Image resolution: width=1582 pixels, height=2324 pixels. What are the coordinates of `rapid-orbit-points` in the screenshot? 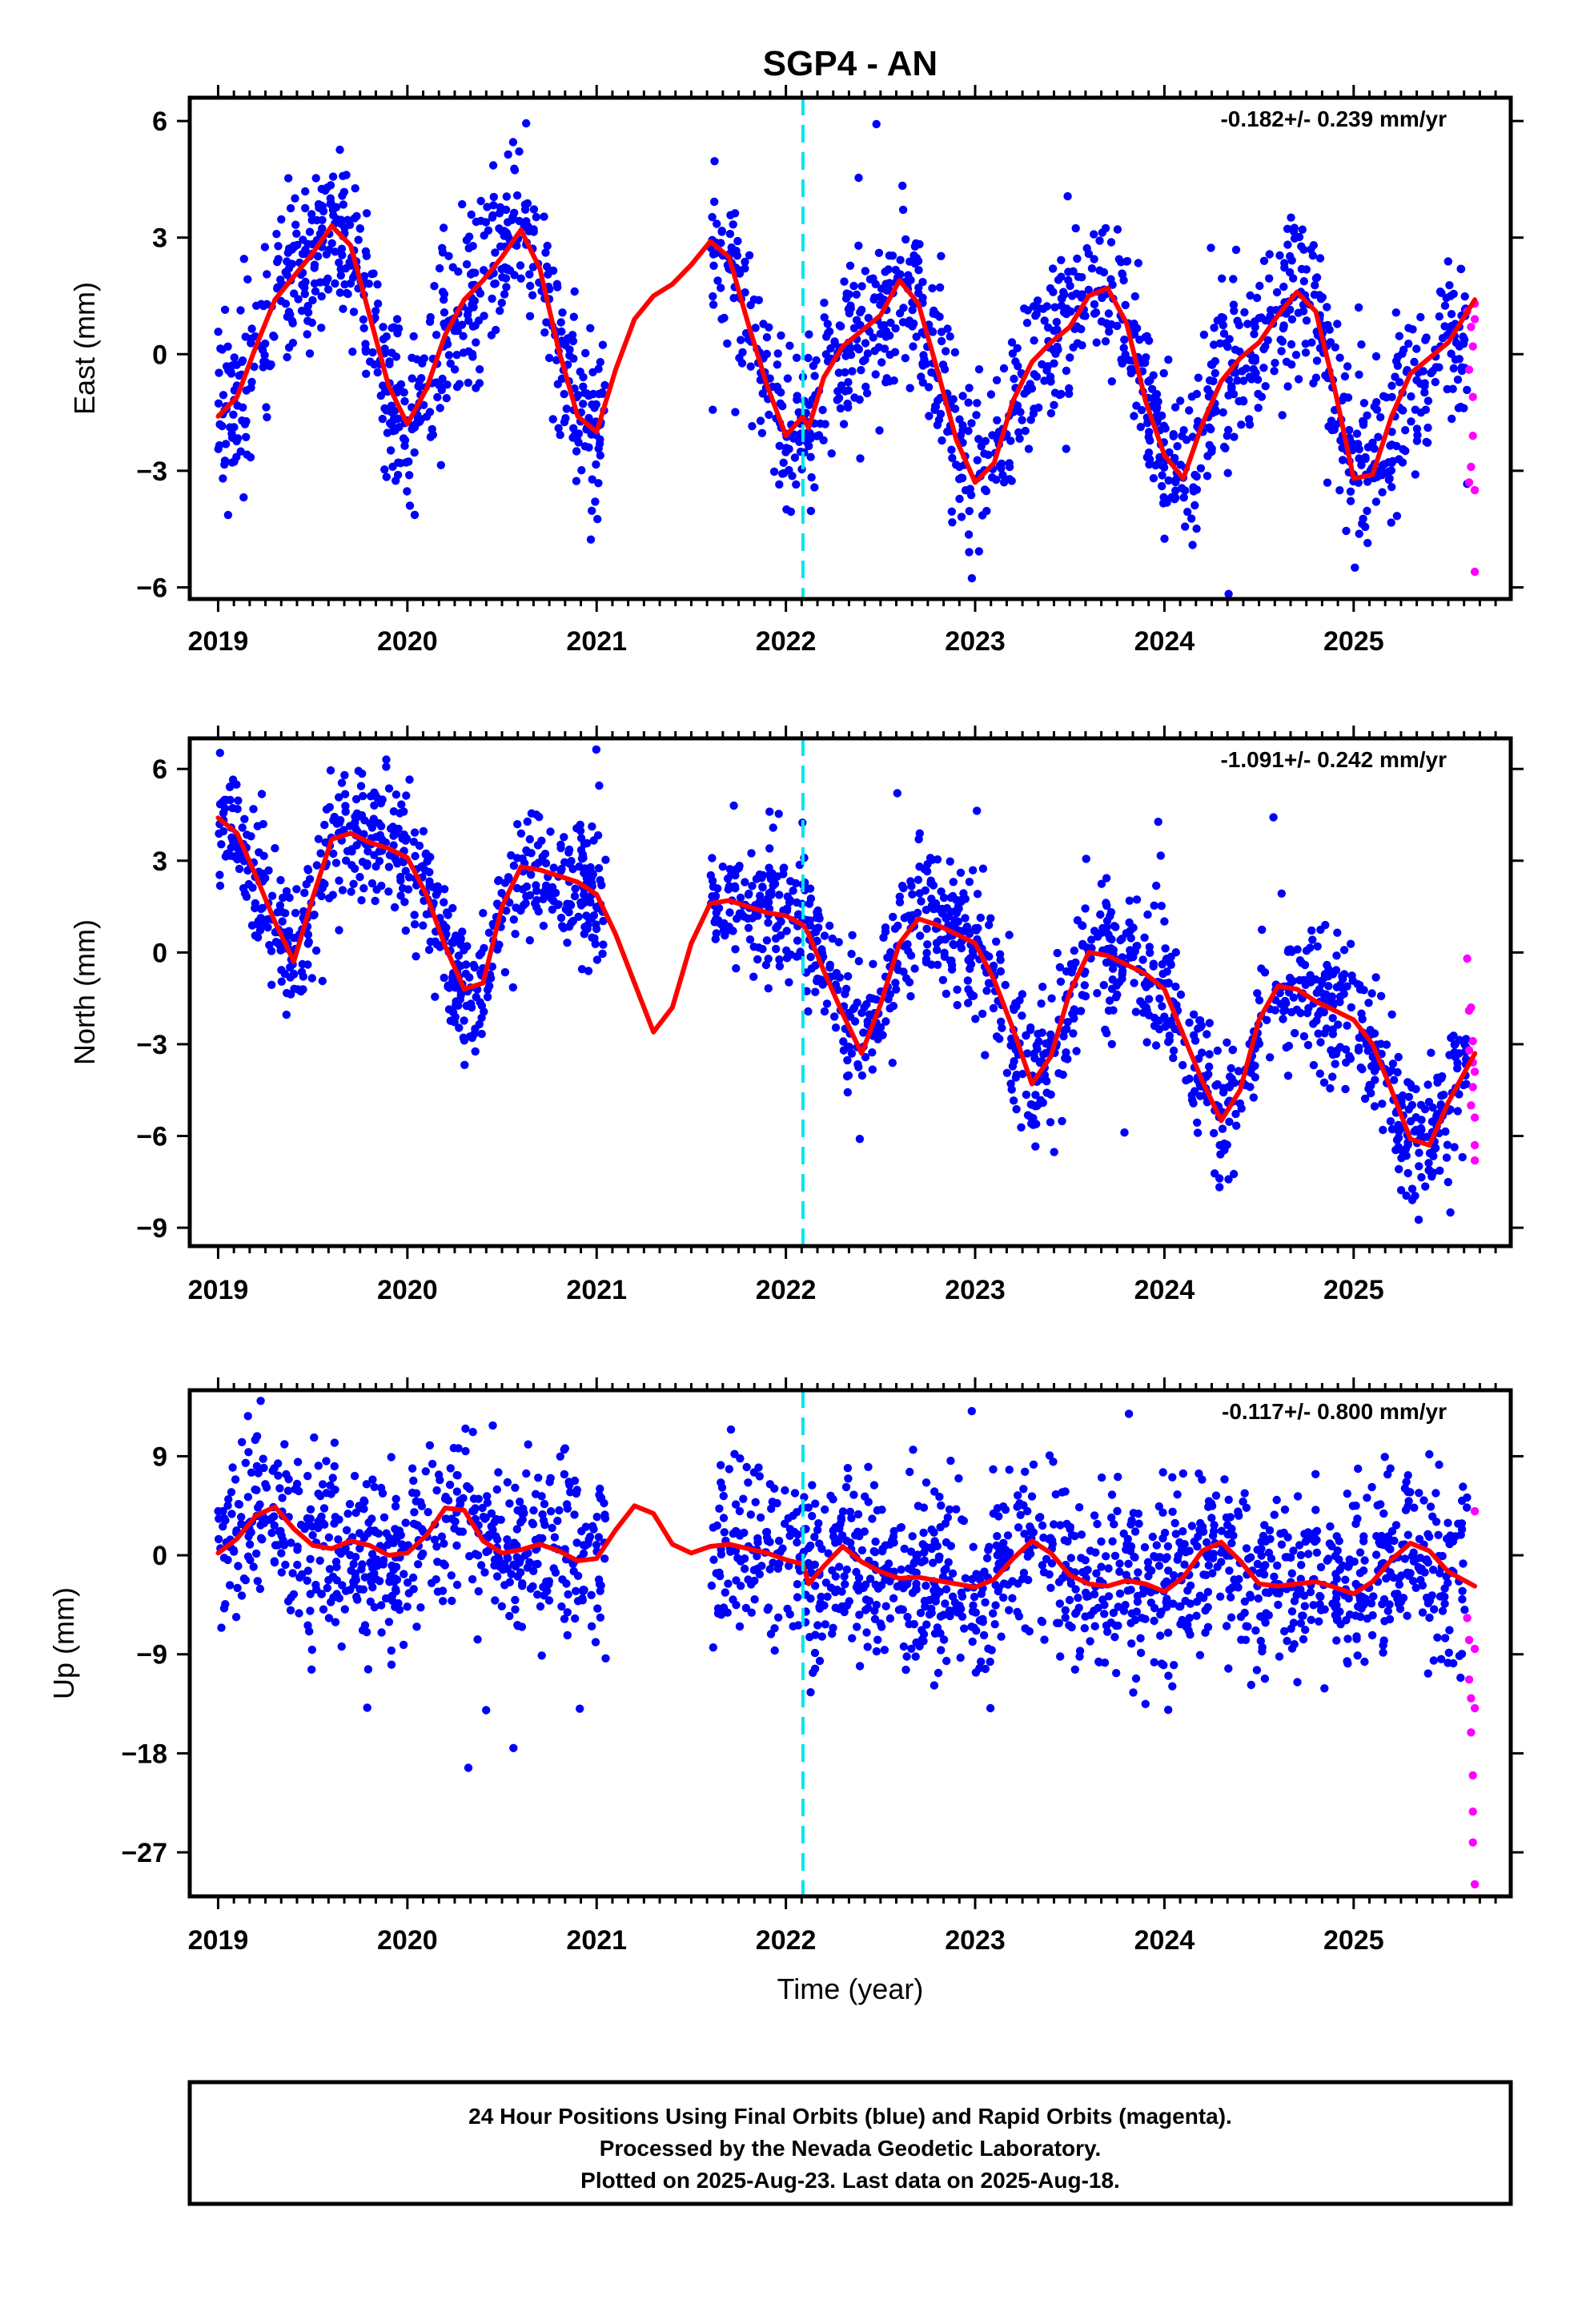 It's located at (1471, 1059).